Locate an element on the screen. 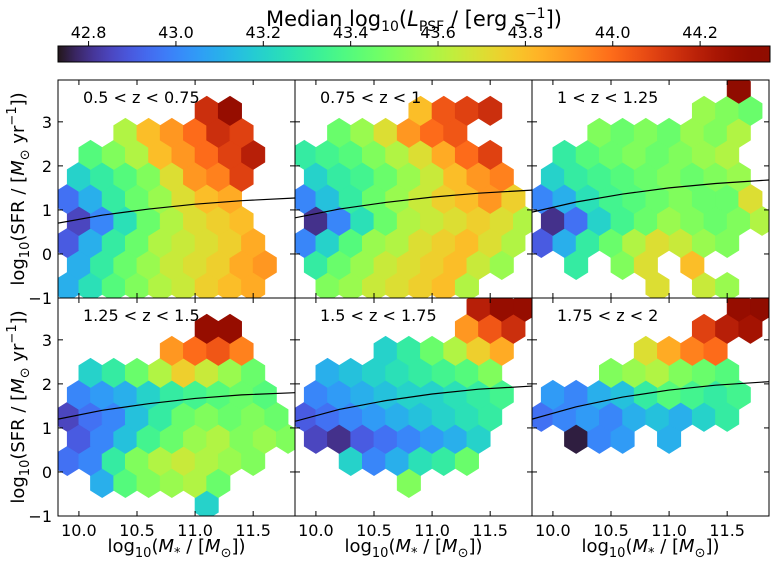  panel-label: 1.25 < z < 1.5 is located at coordinates (141, 315).